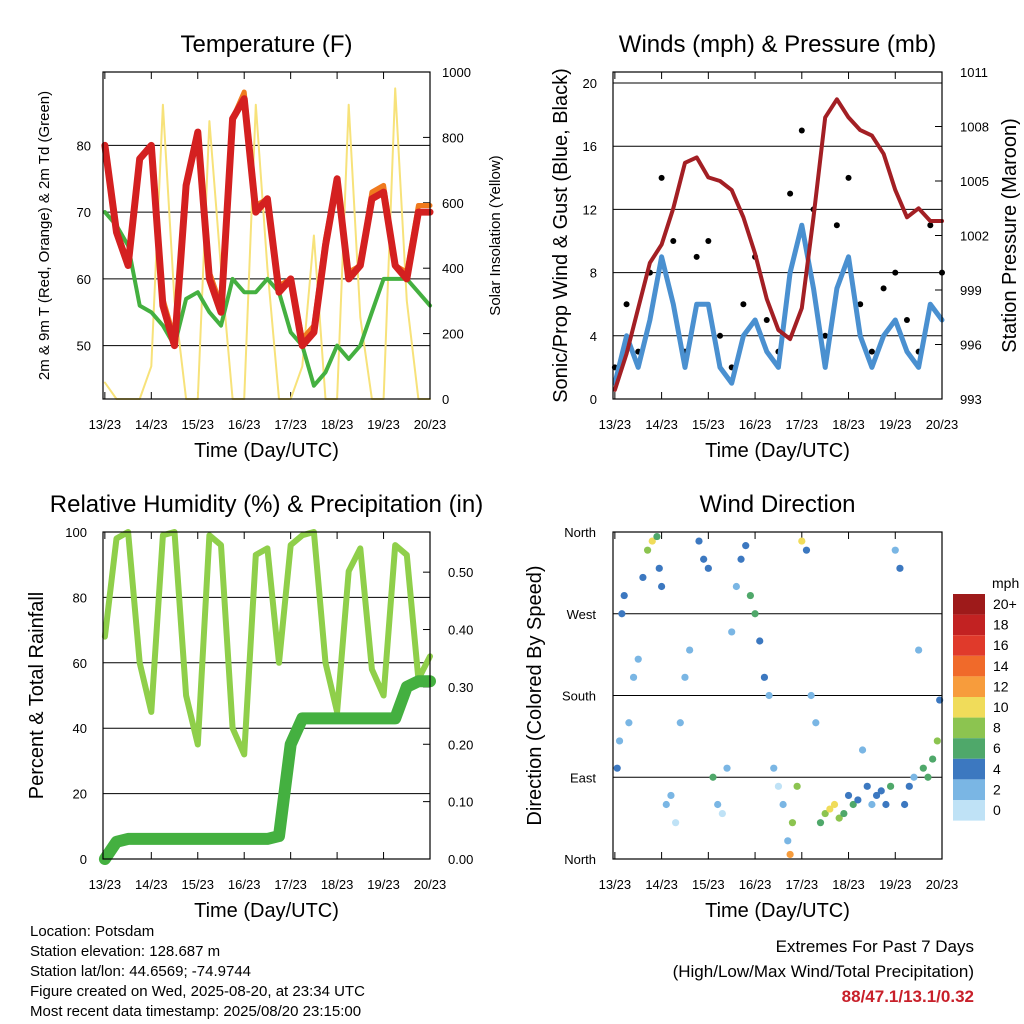 This screenshot has height=1024, width=1024. Describe the element at coordinates (460, 859) in the screenshot. I see `y-right-tick-label: 0.00` at that location.